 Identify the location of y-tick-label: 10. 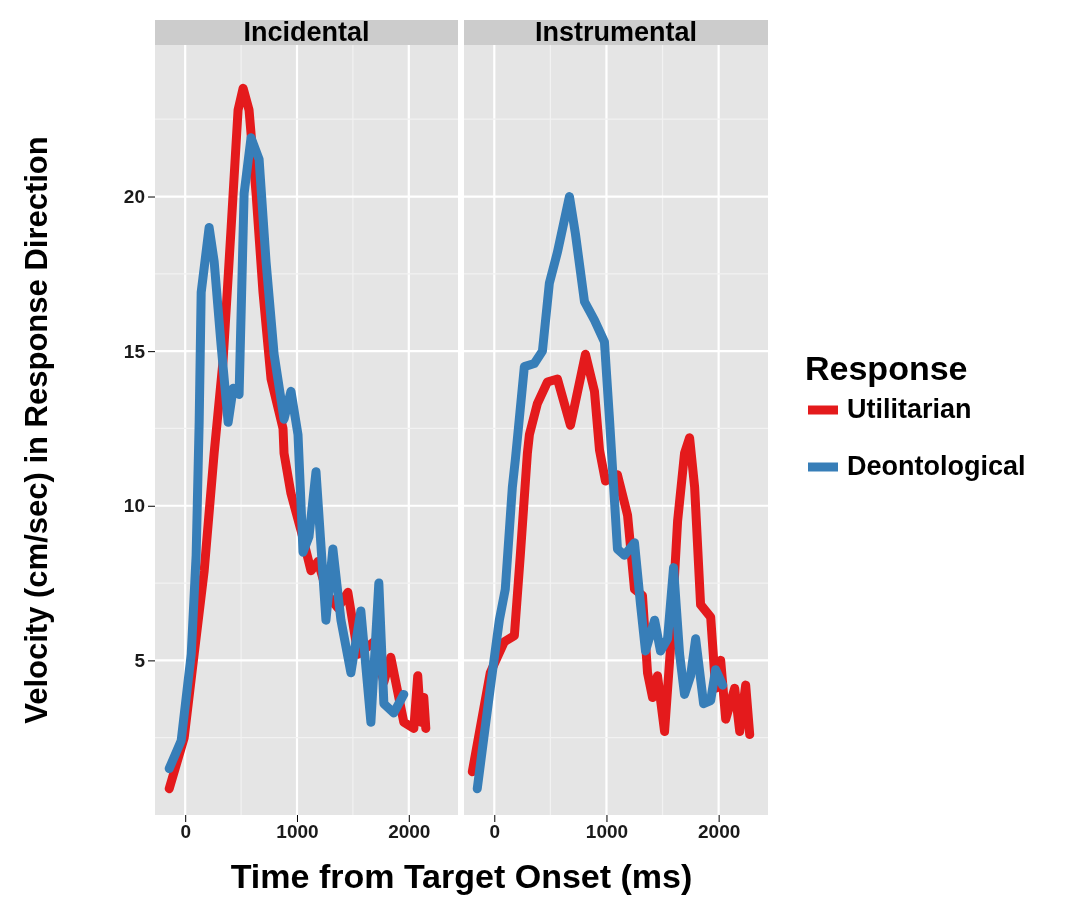
(134, 506).